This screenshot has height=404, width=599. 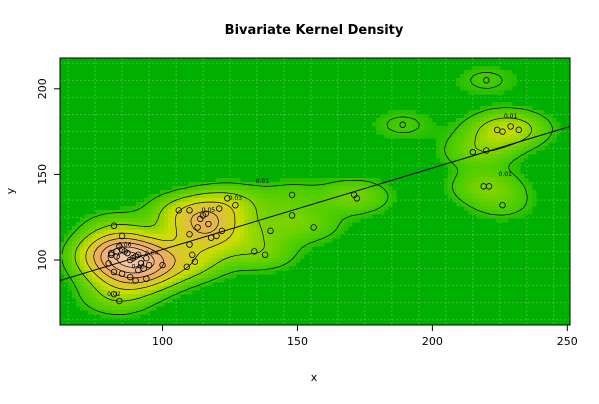 What do you see at coordinates (189, 244) in the screenshot?
I see `data-point` at bounding box center [189, 244].